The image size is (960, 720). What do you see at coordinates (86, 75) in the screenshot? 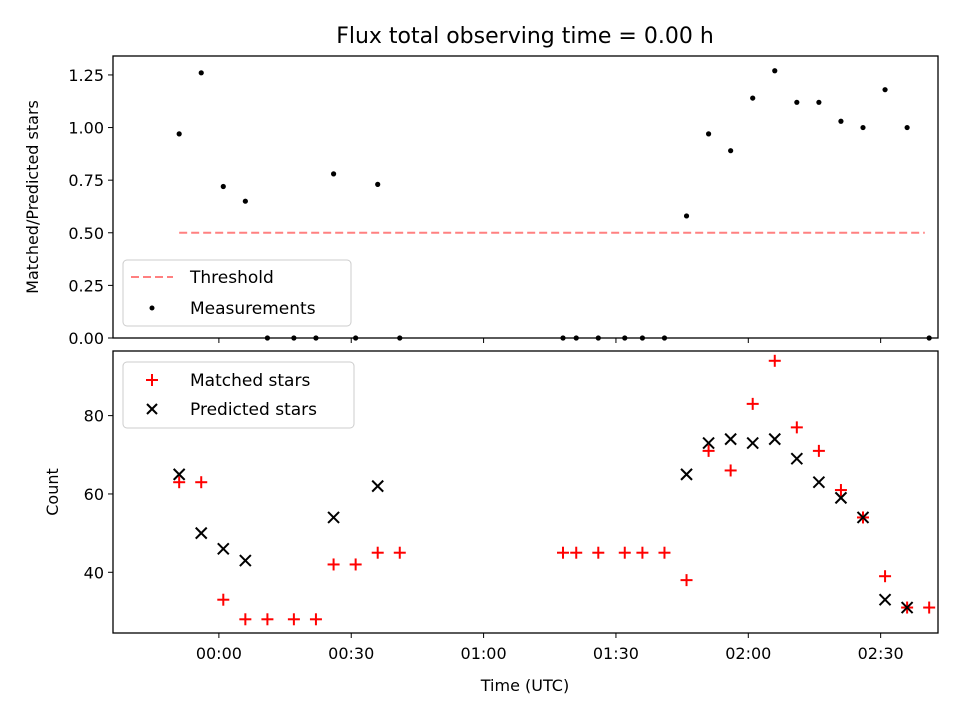
I see `ratio-y-tick-label: 1.25` at bounding box center [86, 75].